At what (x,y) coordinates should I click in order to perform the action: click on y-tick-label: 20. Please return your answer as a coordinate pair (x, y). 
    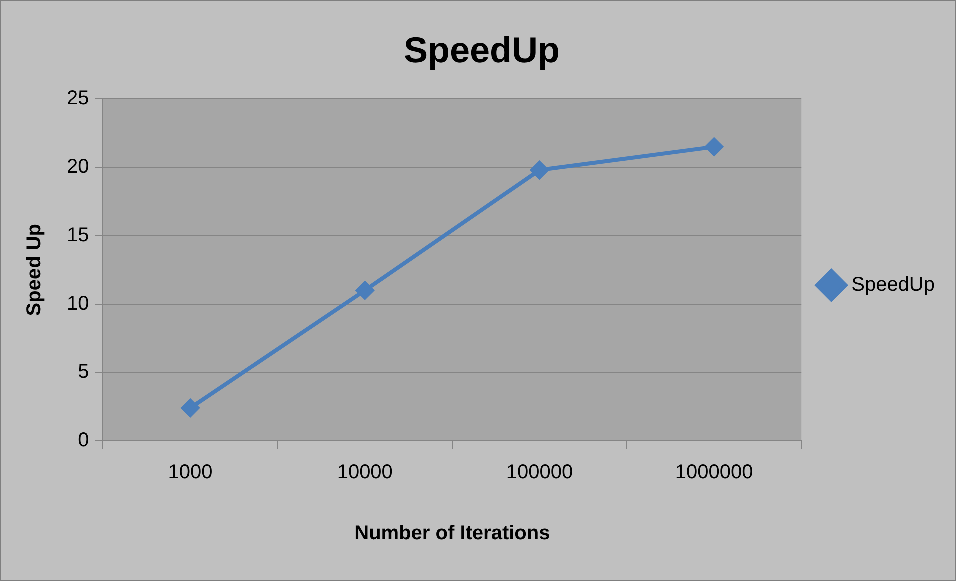
    Looking at the image, I should click on (78, 167).